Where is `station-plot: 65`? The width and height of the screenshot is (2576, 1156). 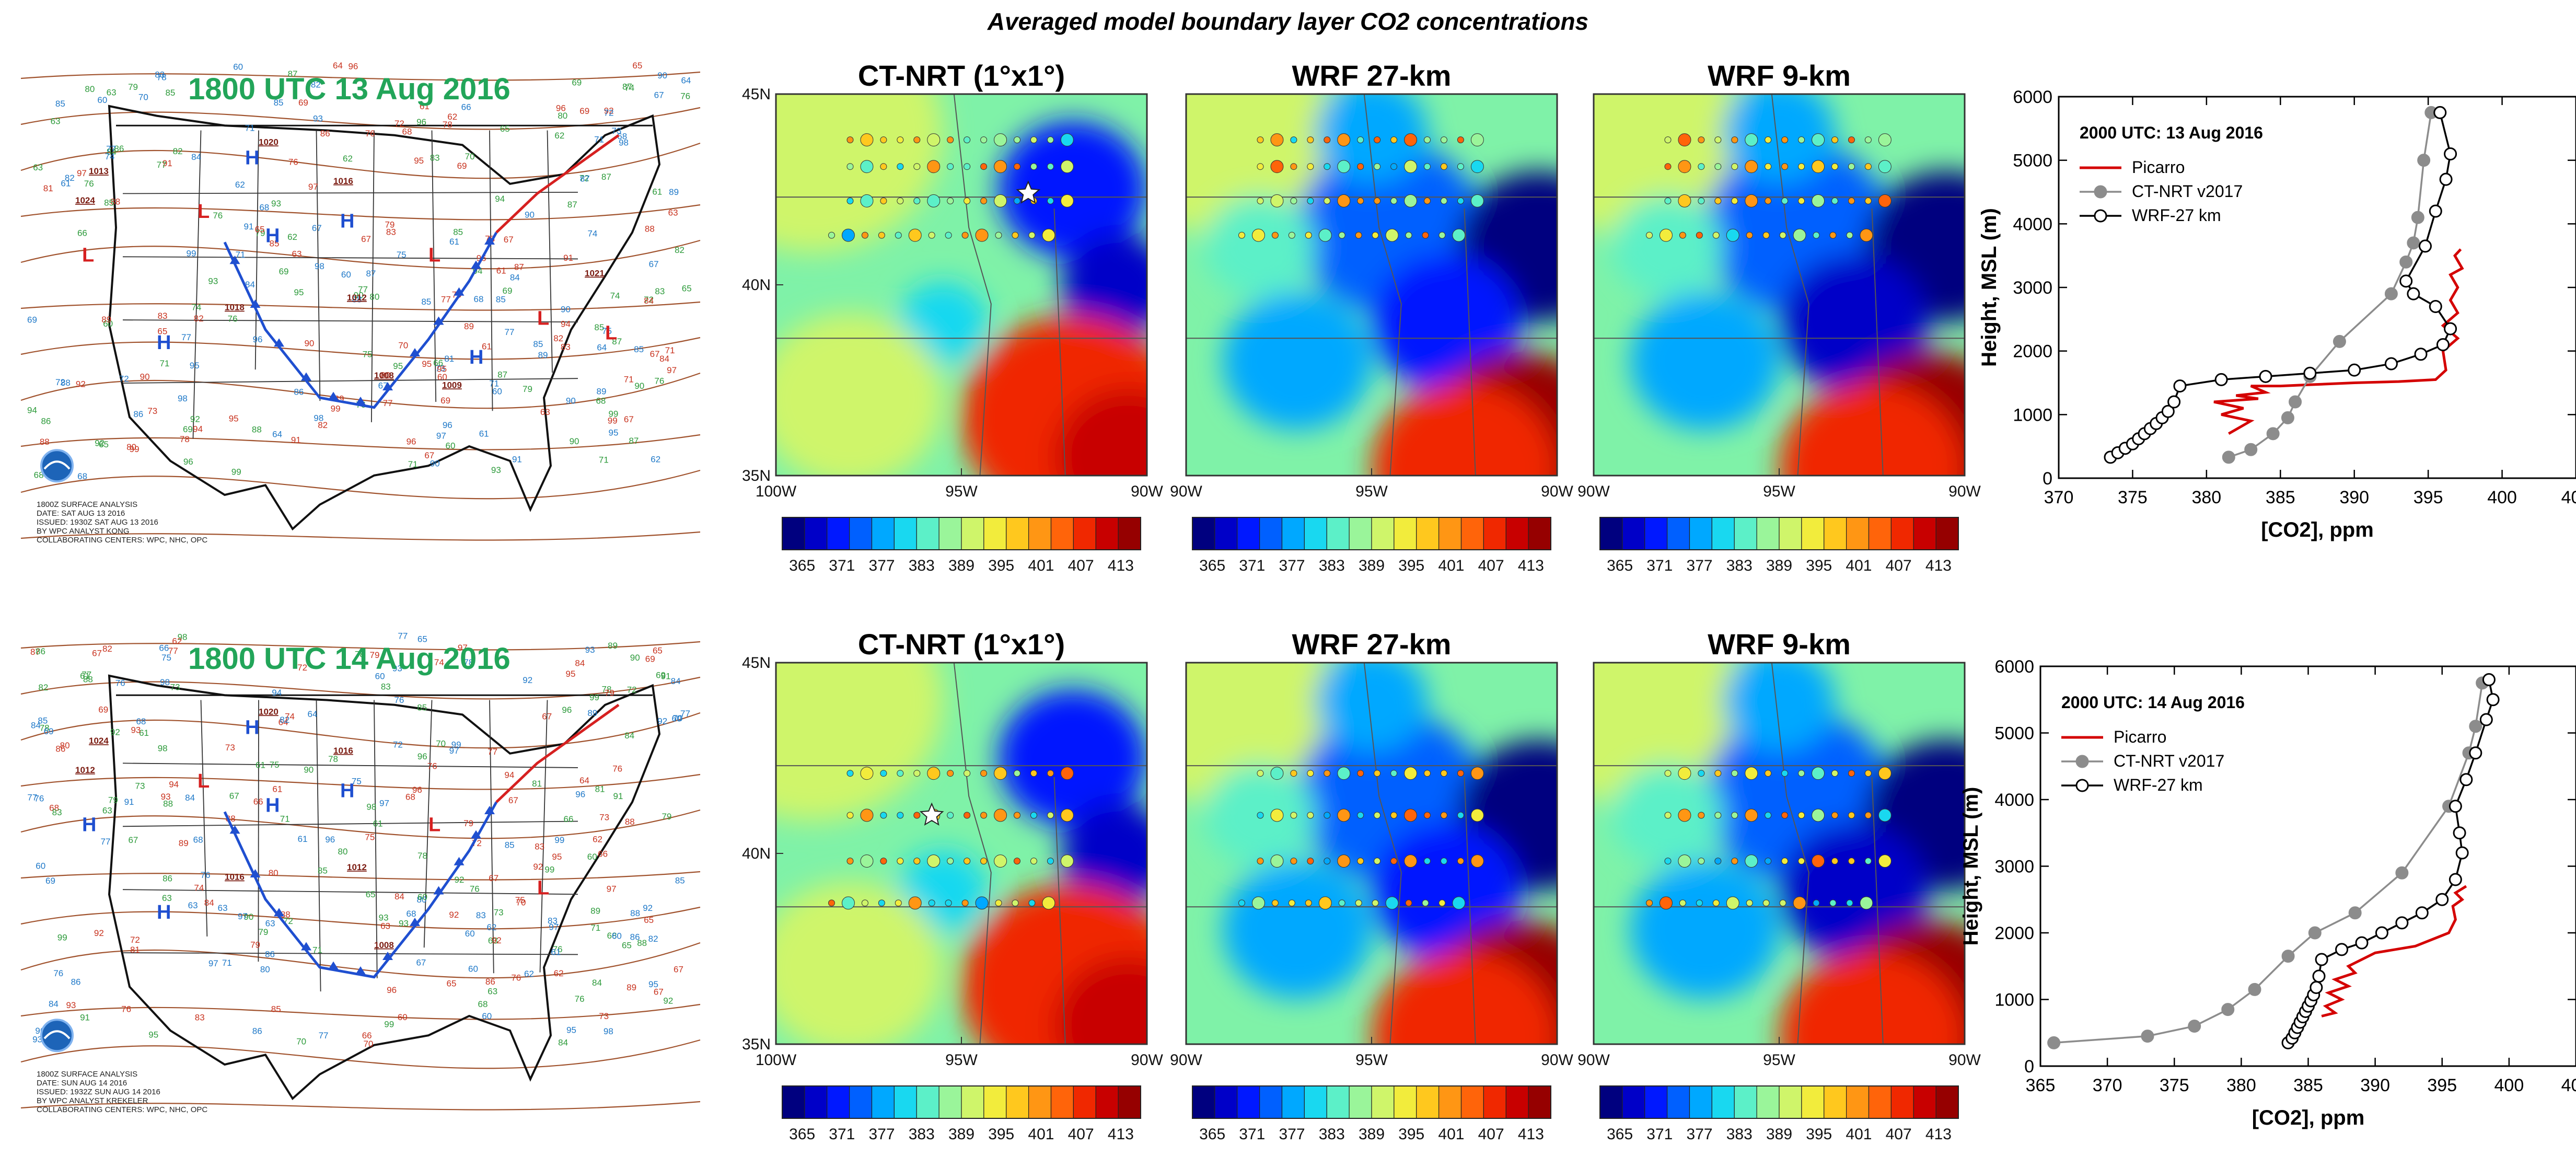 station-plot: 65 is located at coordinates (649, 920).